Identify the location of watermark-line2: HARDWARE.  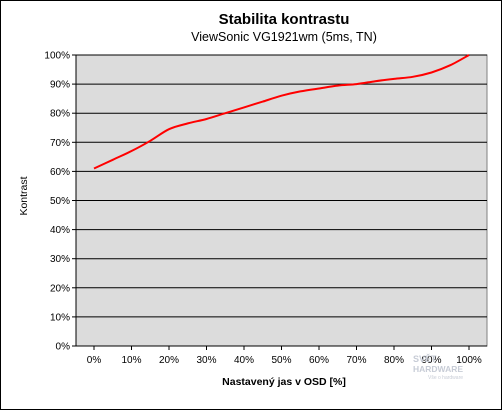
(438, 369).